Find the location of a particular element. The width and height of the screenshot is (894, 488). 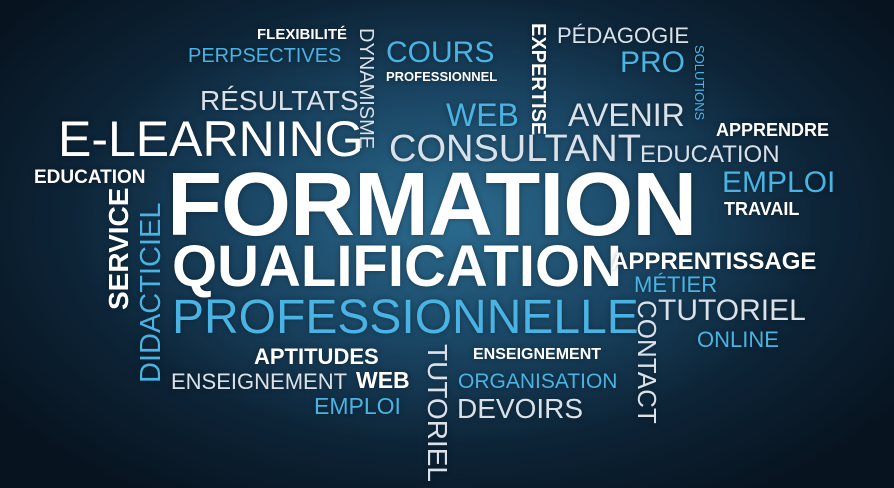

word-consultant: CONSULTANT is located at coordinates (515, 149).